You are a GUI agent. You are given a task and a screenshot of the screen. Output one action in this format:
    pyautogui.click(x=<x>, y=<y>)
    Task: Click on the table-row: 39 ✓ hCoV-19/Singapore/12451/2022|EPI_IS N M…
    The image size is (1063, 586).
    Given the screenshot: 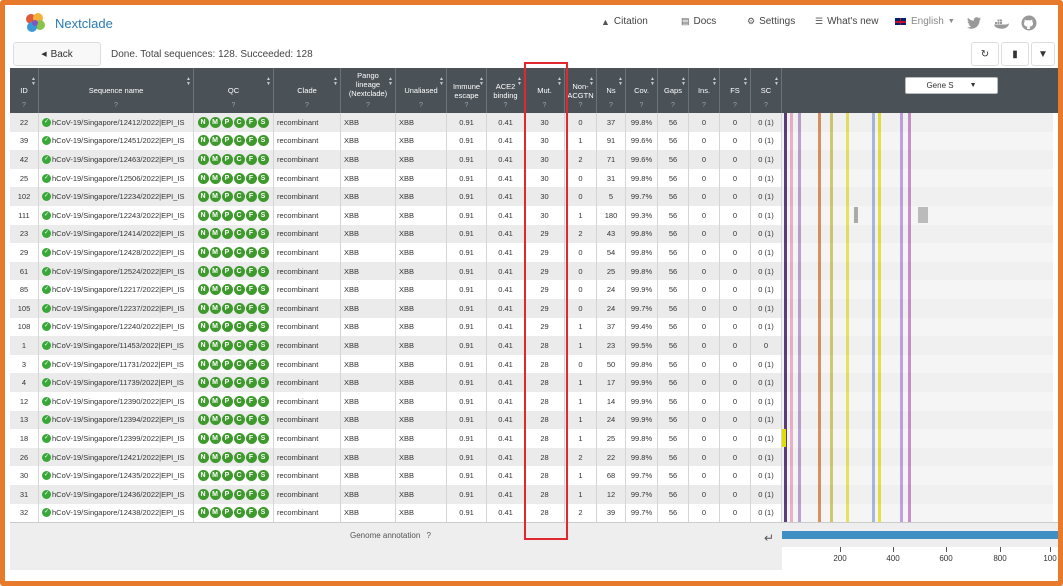 What is the action you would take?
    pyautogui.click(x=396, y=141)
    